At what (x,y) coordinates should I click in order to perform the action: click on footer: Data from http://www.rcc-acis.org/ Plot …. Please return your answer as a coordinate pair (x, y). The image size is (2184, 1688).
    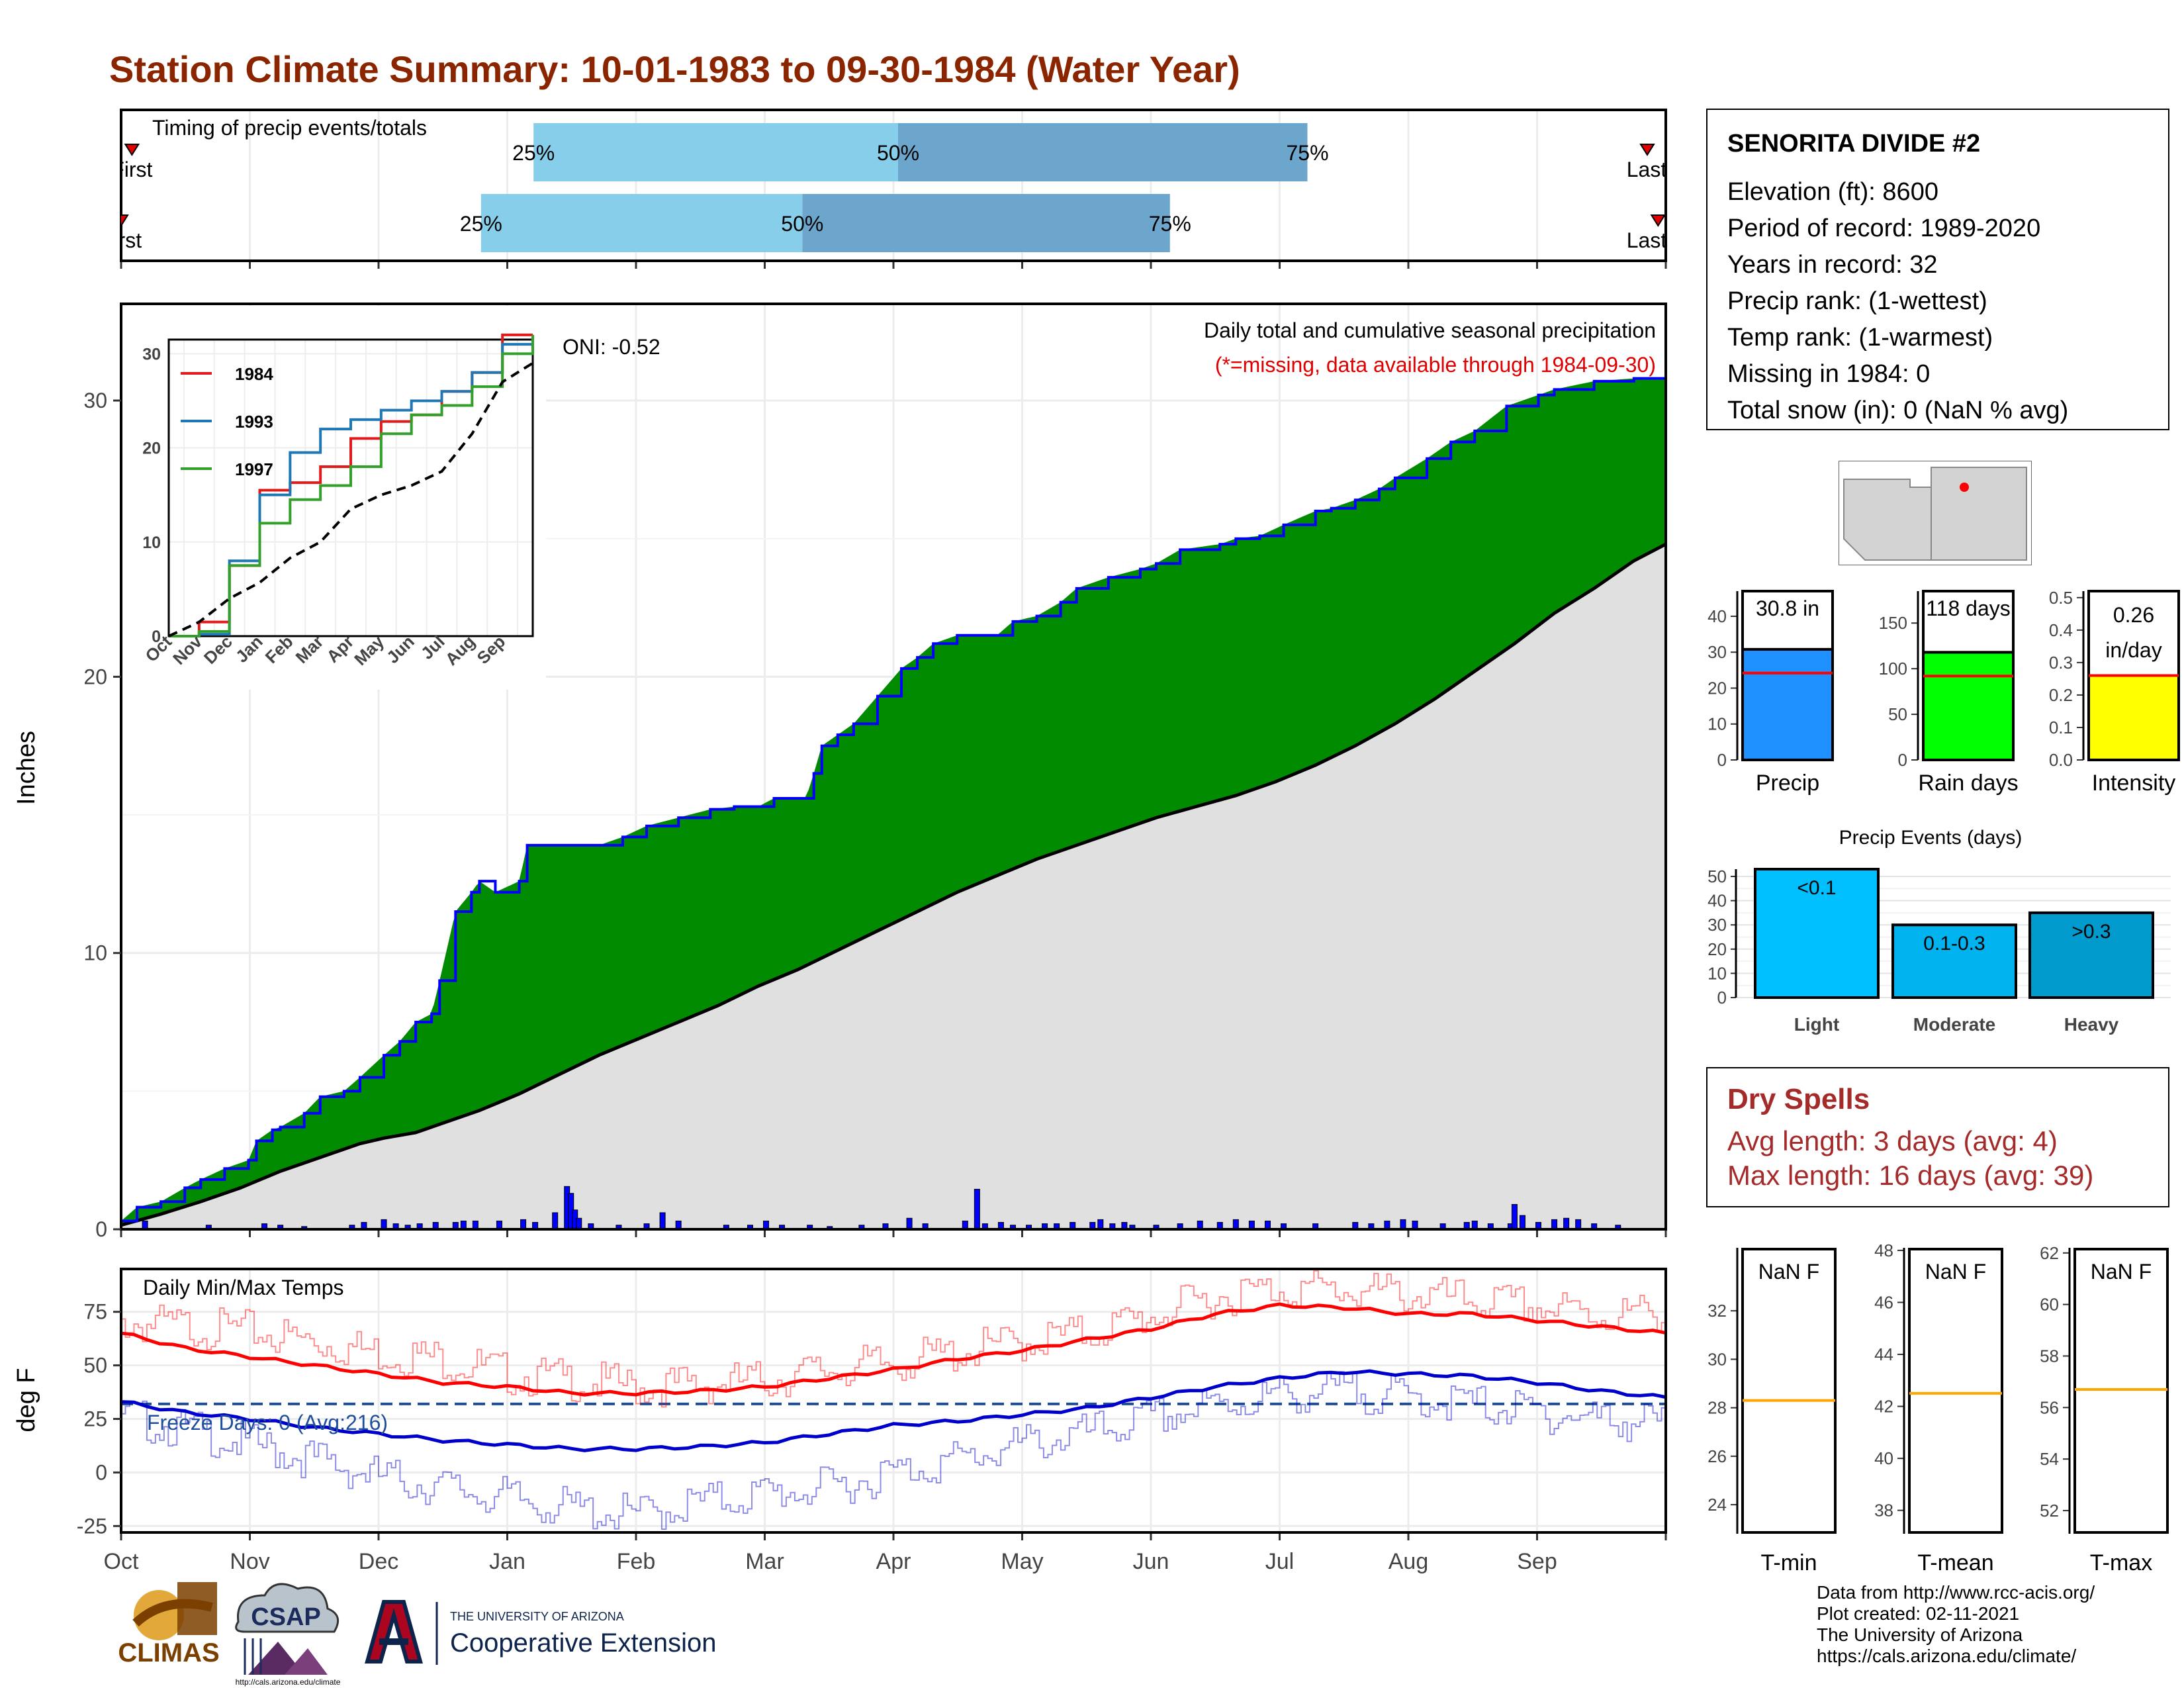
    Looking at the image, I should click on (1956, 1624).